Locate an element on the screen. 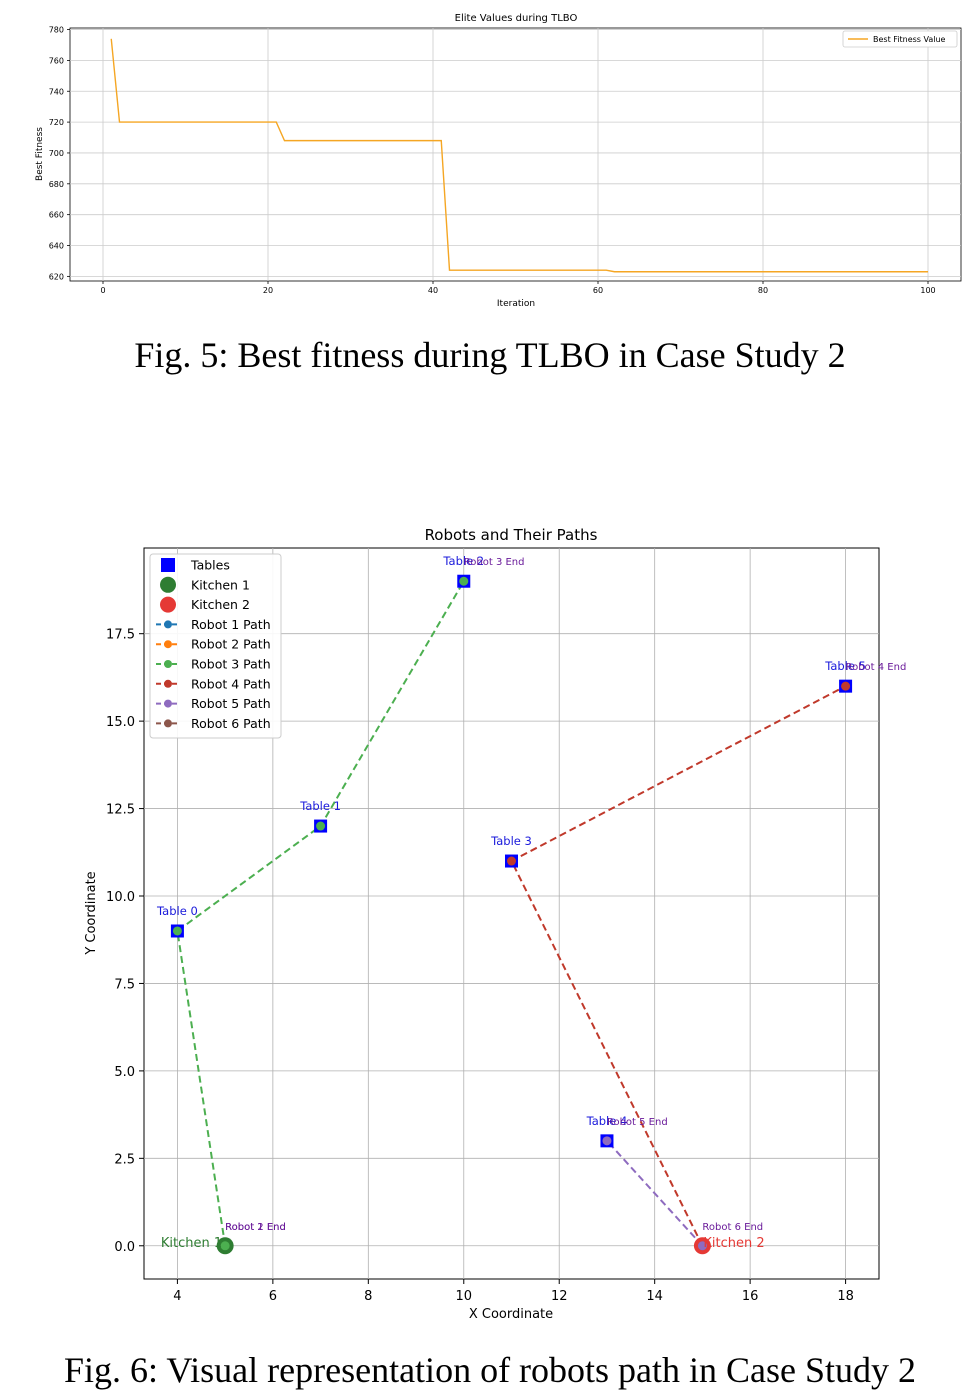 The height and width of the screenshot is (1394, 980). robot-end-label: Robot 3 End is located at coordinates (494, 562).